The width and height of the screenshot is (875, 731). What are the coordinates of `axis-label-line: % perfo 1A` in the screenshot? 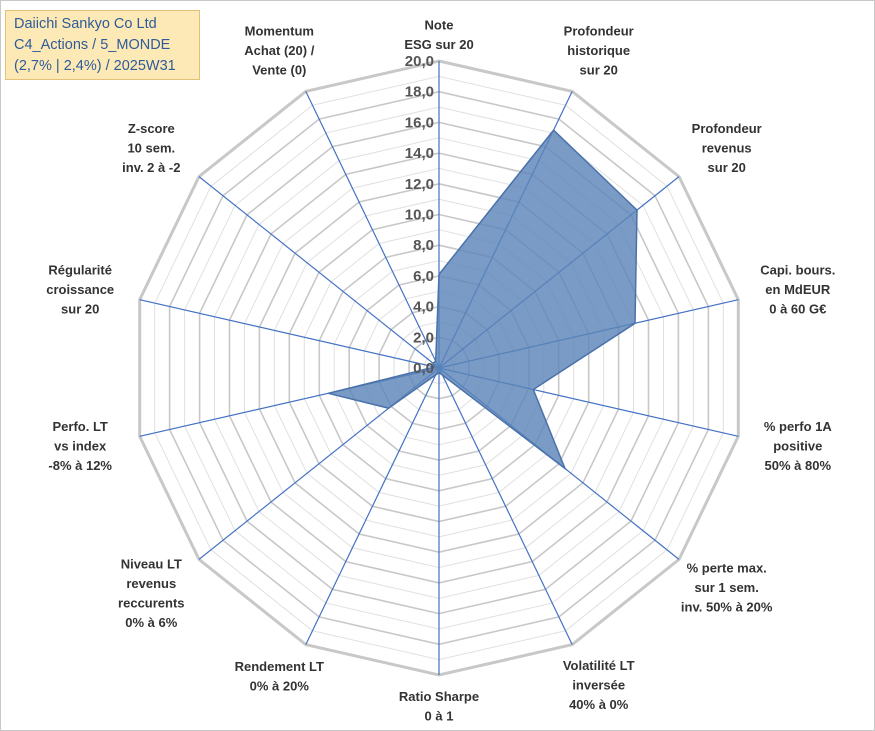 It's located at (798, 426).